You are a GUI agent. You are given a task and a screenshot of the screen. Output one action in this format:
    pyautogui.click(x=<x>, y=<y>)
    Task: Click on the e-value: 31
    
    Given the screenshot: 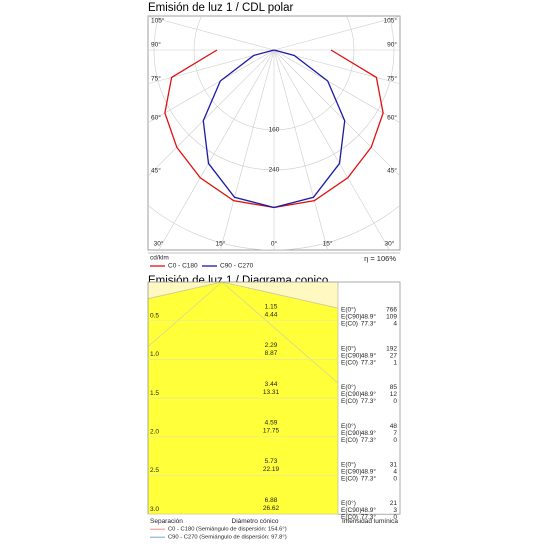 What is the action you would take?
    pyautogui.click(x=394, y=465)
    